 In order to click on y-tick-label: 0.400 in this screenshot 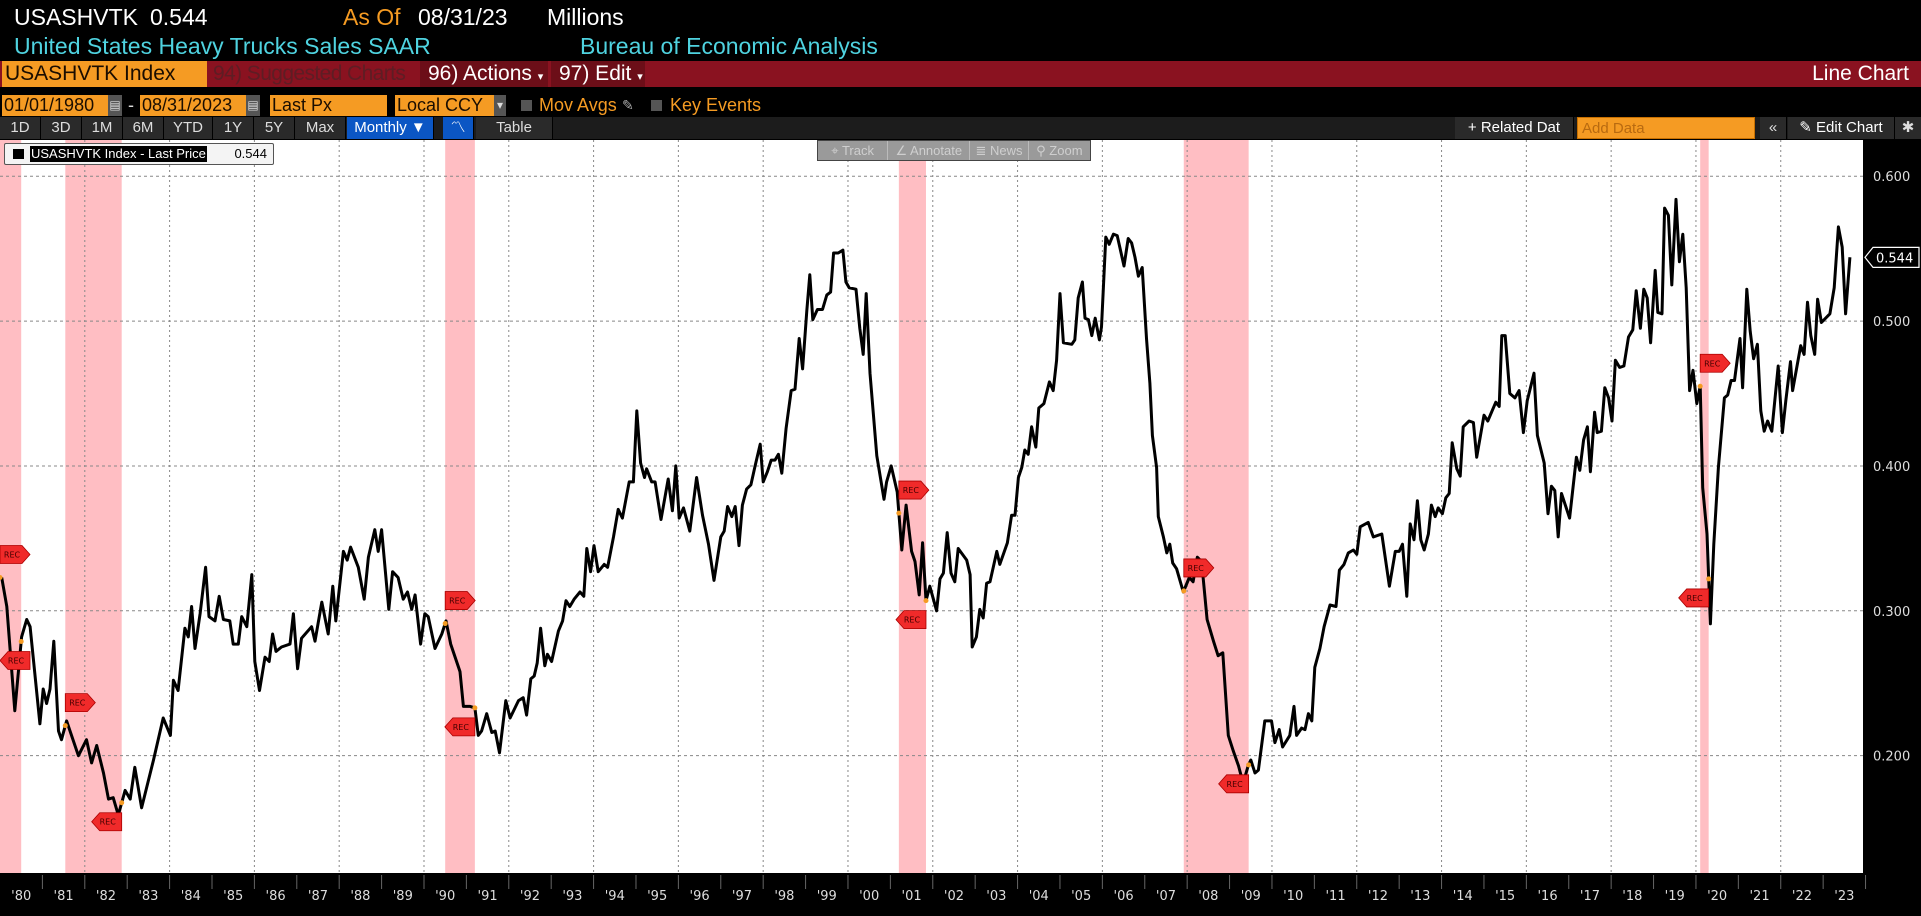, I will do `click(1891, 467)`.